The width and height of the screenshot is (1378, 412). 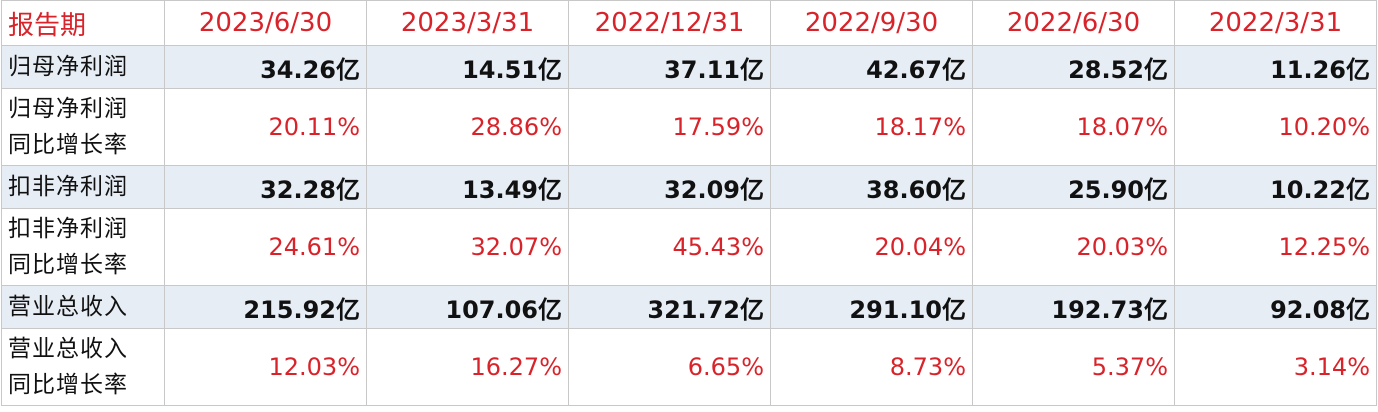 What do you see at coordinates (669, 367) in the screenshot?
I see `value-cell: 6.65%` at bounding box center [669, 367].